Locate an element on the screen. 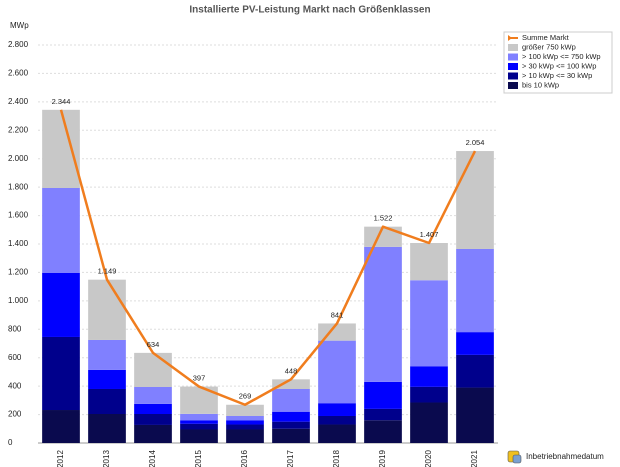 The image size is (620, 467). legend-label: Summe Markt is located at coordinates (546, 37).